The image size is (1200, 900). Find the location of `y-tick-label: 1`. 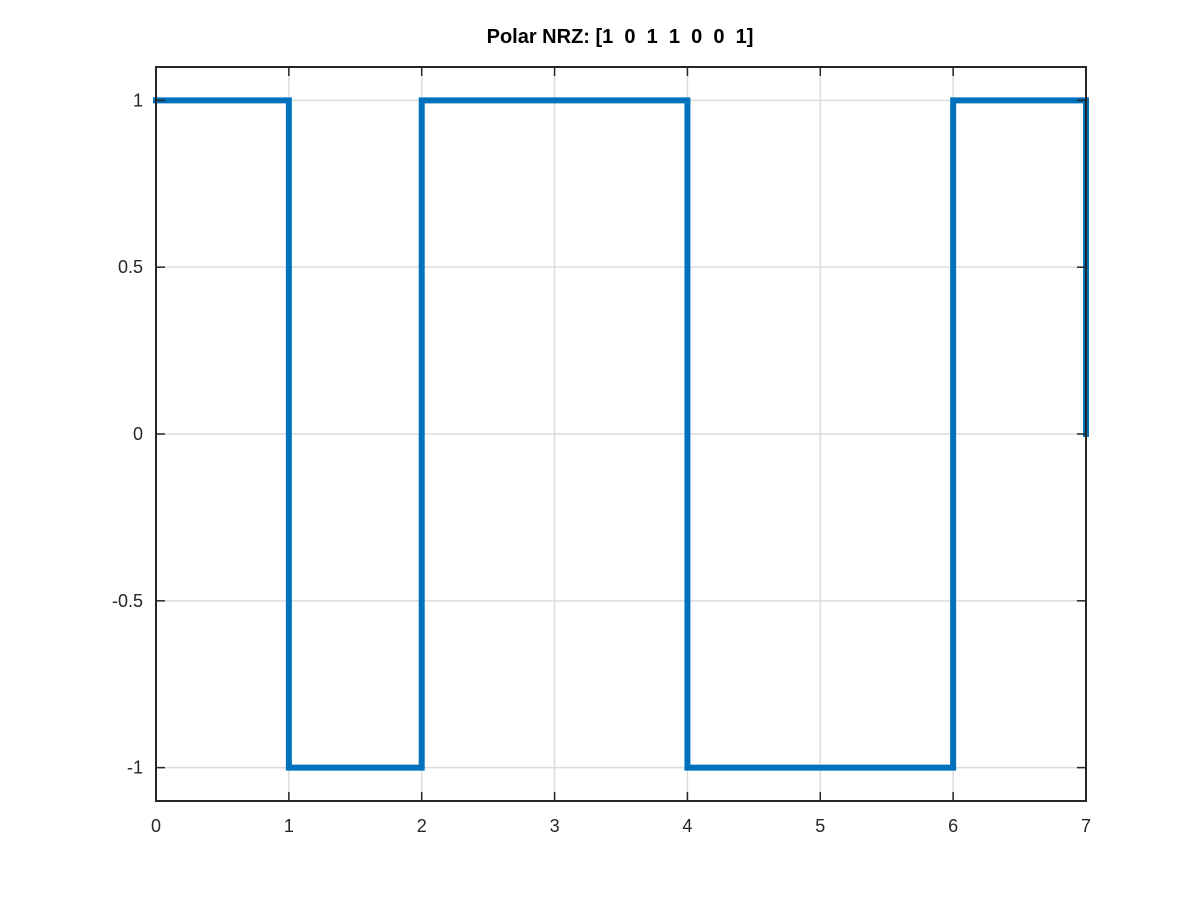

y-tick-label: 1 is located at coordinates (138, 100).